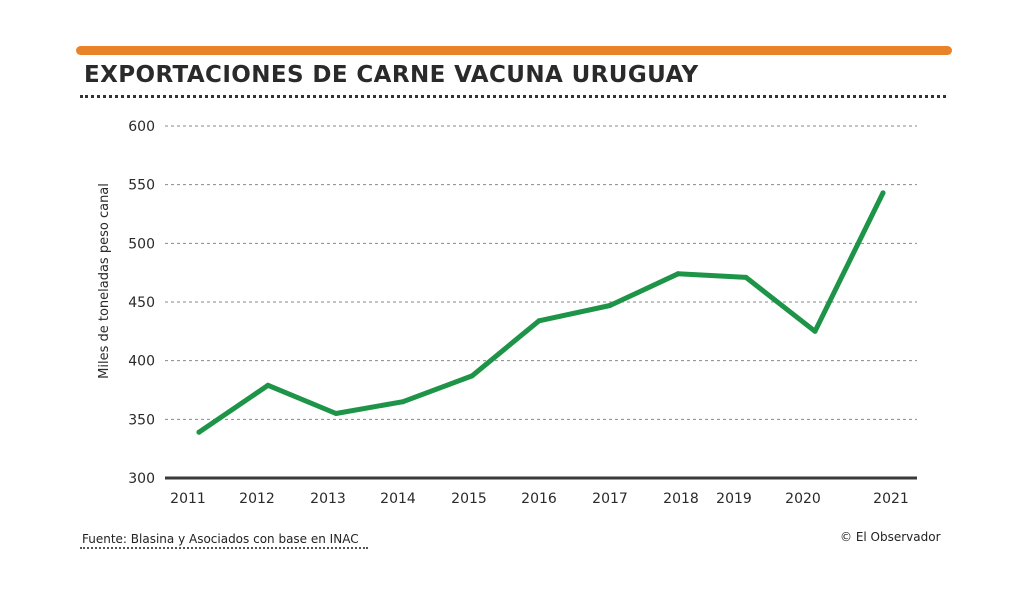 This screenshot has height=597, width=1024. Describe the element at coordinates (890, 537) in the screenshot. I see `publisher-credit: © El Observador` at that location.